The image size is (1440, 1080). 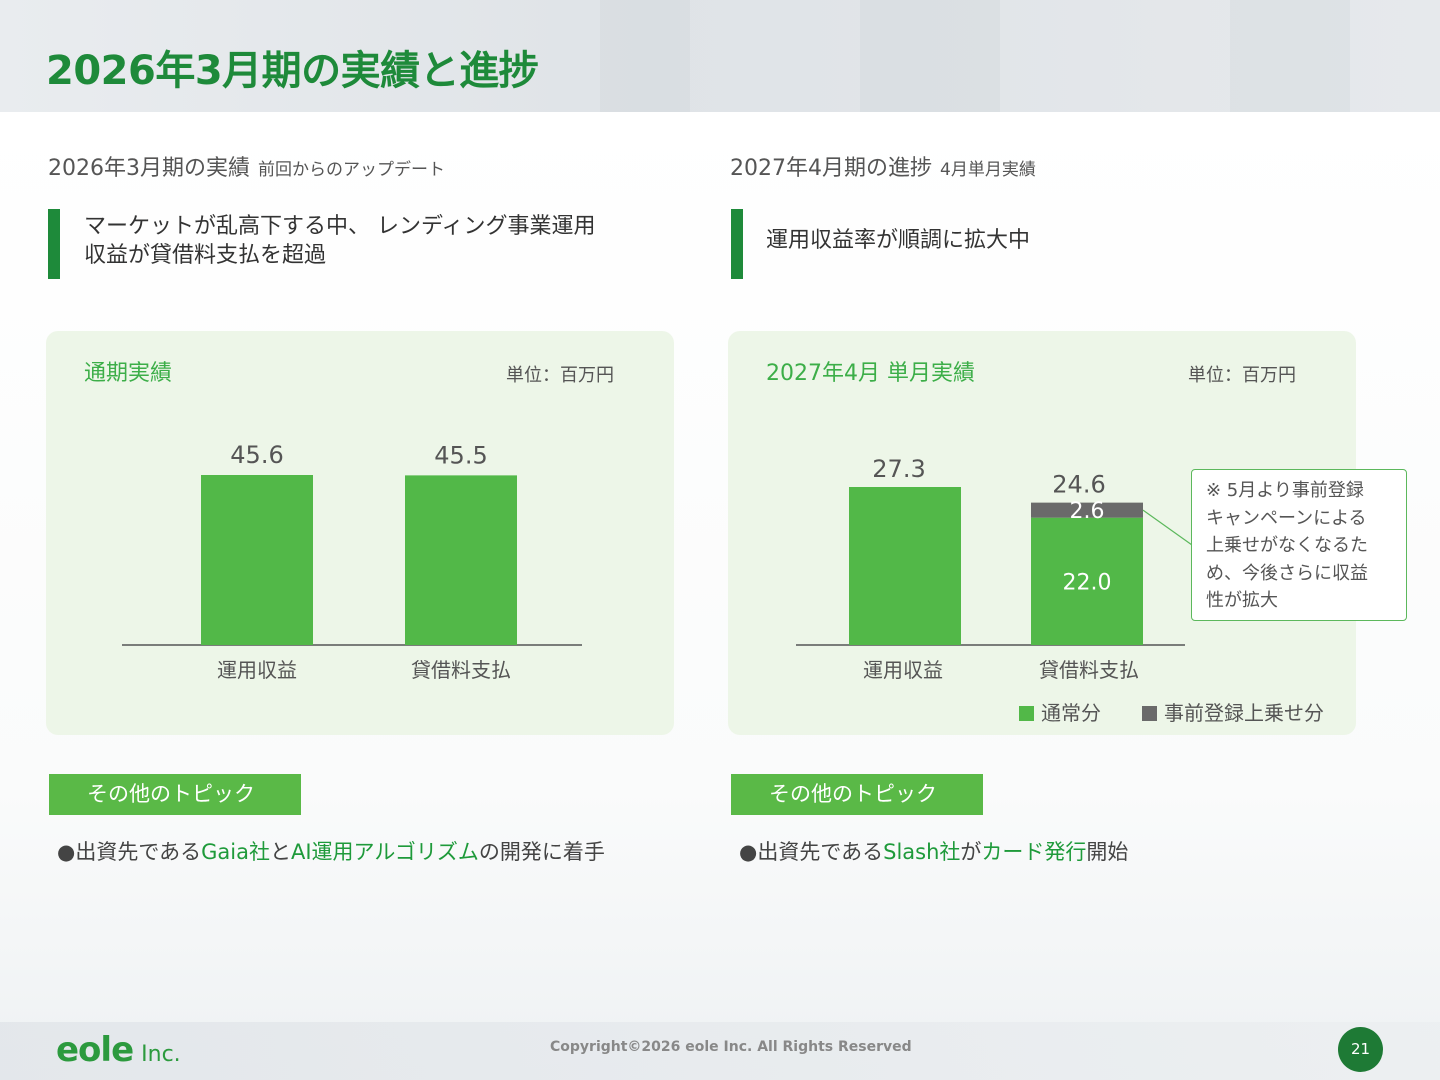 I want to click on bullet-text: の開発に着手, so click(x=541, y=852).